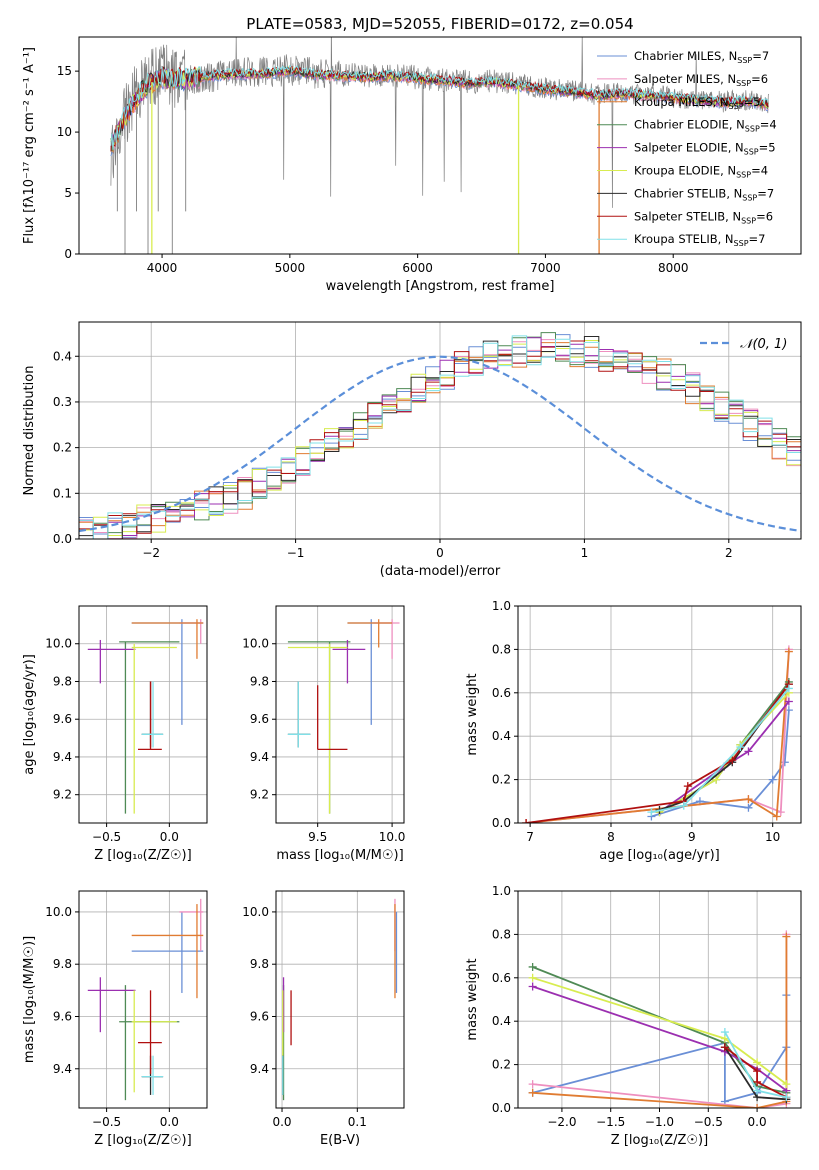 Image resolution: width=819 pixels, height=1170 pixels. What do you see at coordinates (290, 268) in the screenshot?
I see `x-tick-label: 5000` at bounding box center [290, 268].